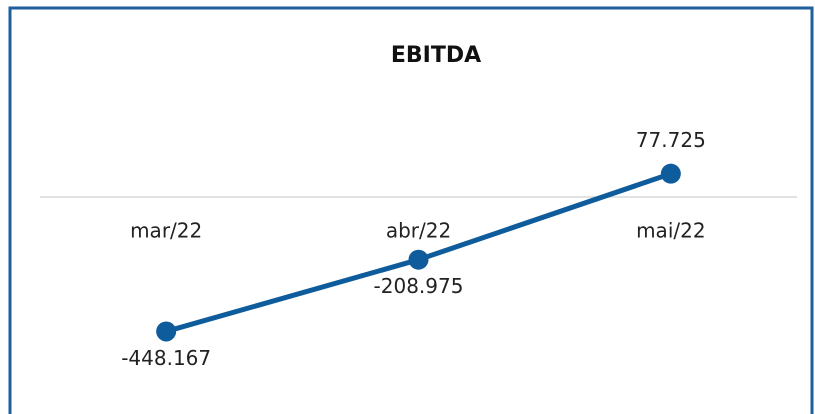  Describe the element at coordinates (166, 231) in the screenshot. I see `x-tick-label: mar/22` at that location.